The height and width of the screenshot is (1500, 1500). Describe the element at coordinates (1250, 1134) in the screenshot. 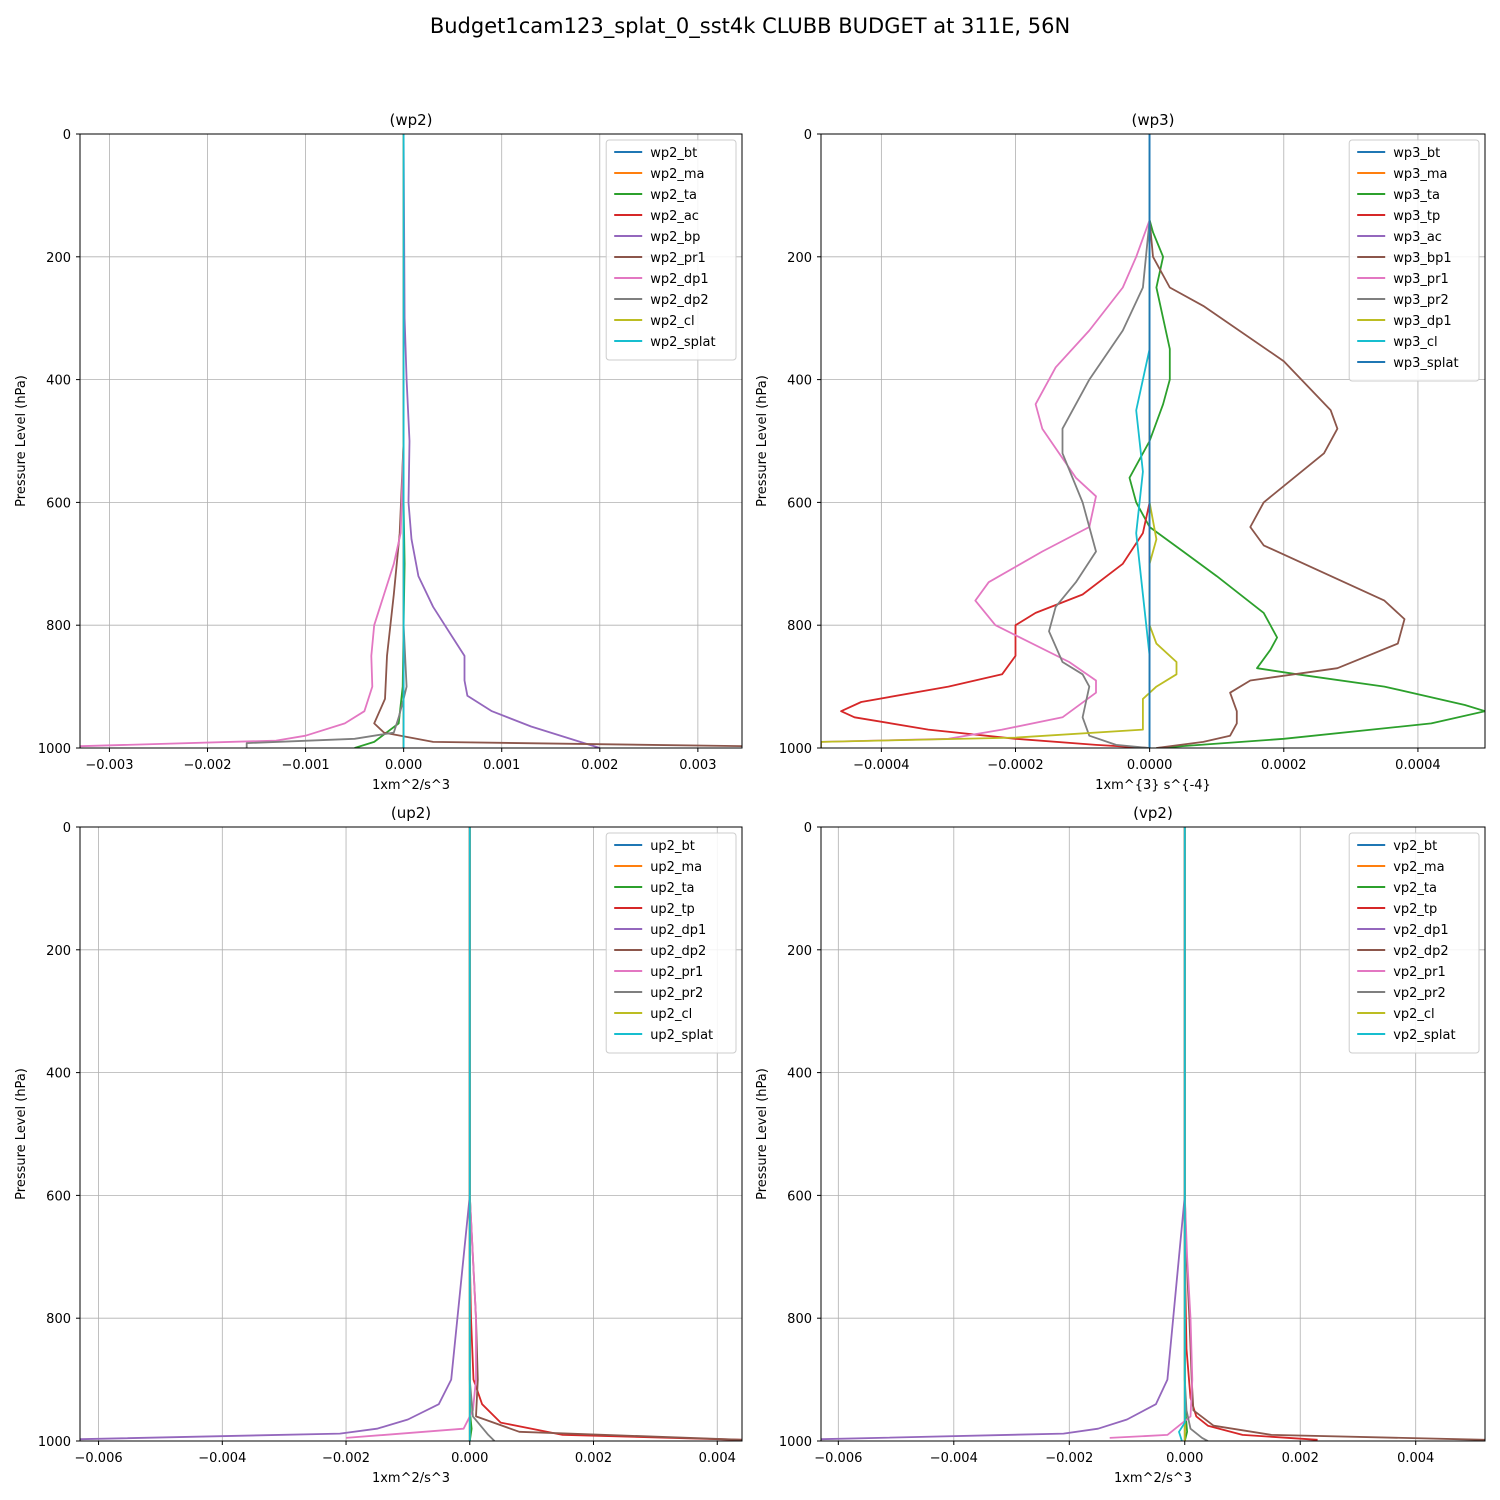

I see `series-line-vp2_tp` at that location.